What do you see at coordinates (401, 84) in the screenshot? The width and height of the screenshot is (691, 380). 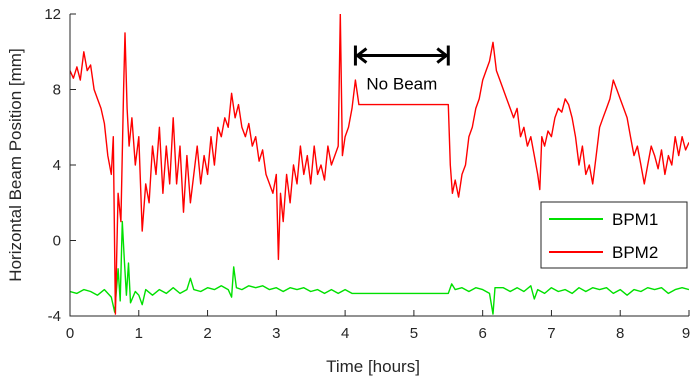 I see `no-beam-label: No Beam` at bounding box center [401, 84].